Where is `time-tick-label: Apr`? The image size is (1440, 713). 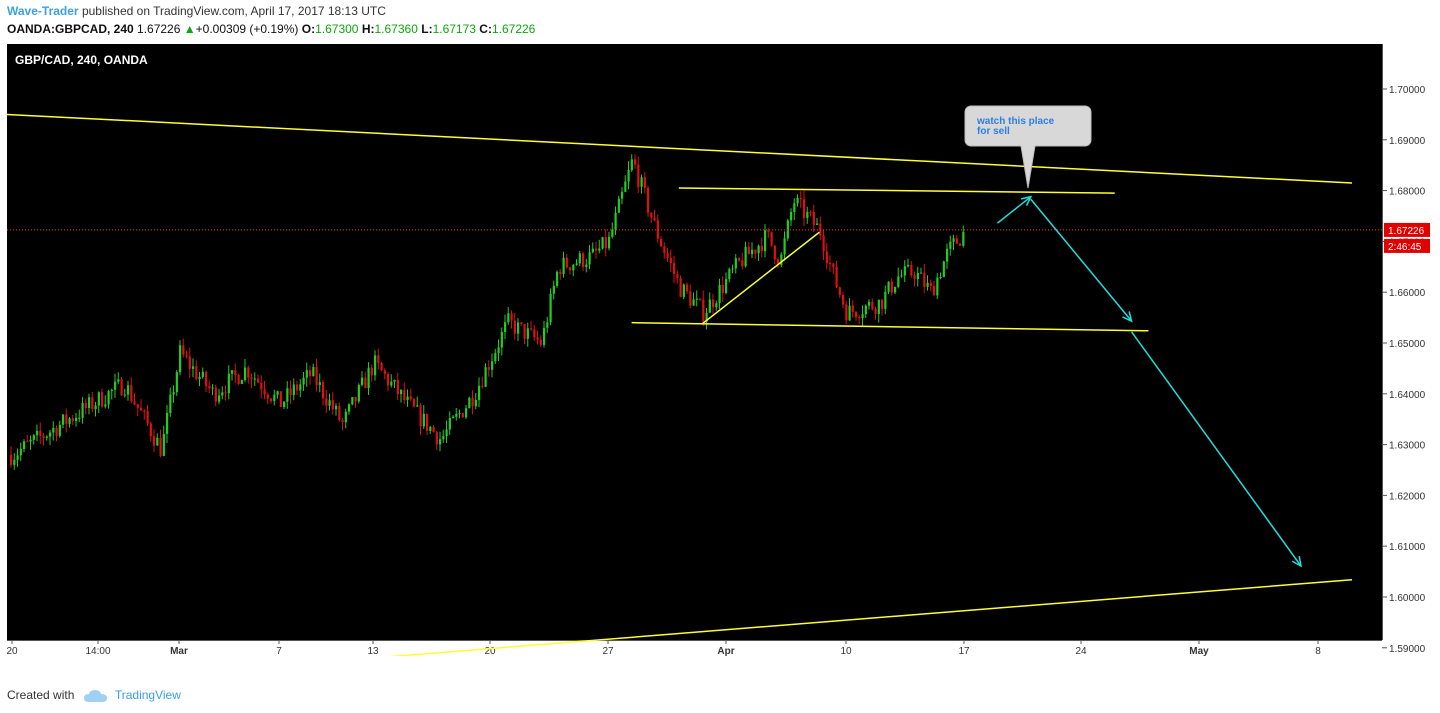
time-tick-label: Apr is located at coordinates (725, 651).